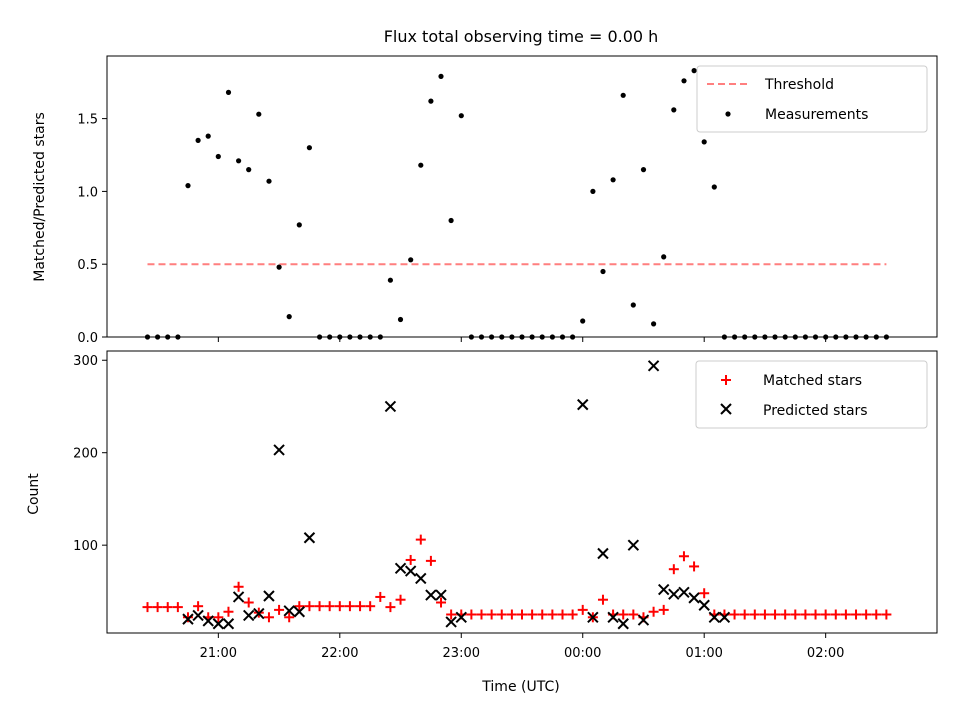  Describe the element at coordinates (726, 380) in the screenshot. I see `legend-matched-swatch` at that location.